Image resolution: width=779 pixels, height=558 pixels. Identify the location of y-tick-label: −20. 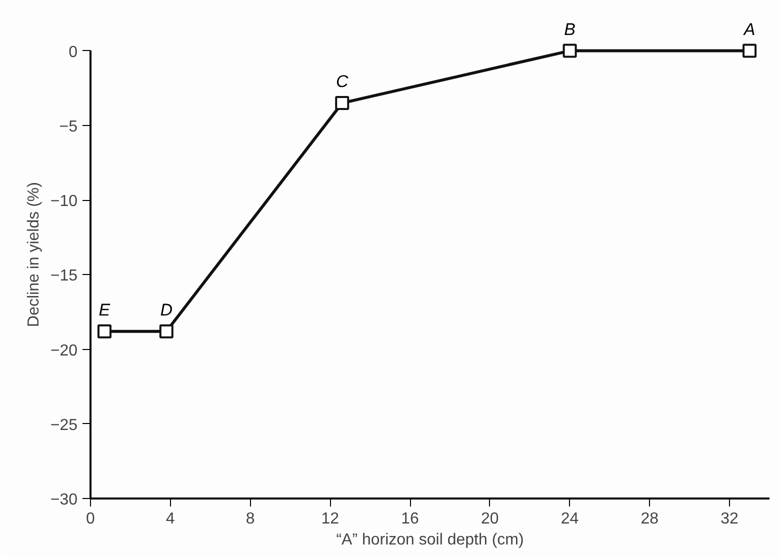
(64, 351).